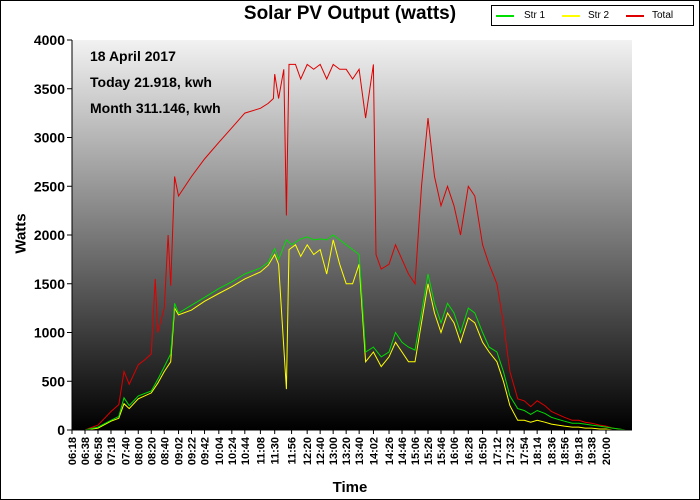  Describe the element at coordinates (61, 430) in the screenshot. I see `y-tick-label: 0` at that location.